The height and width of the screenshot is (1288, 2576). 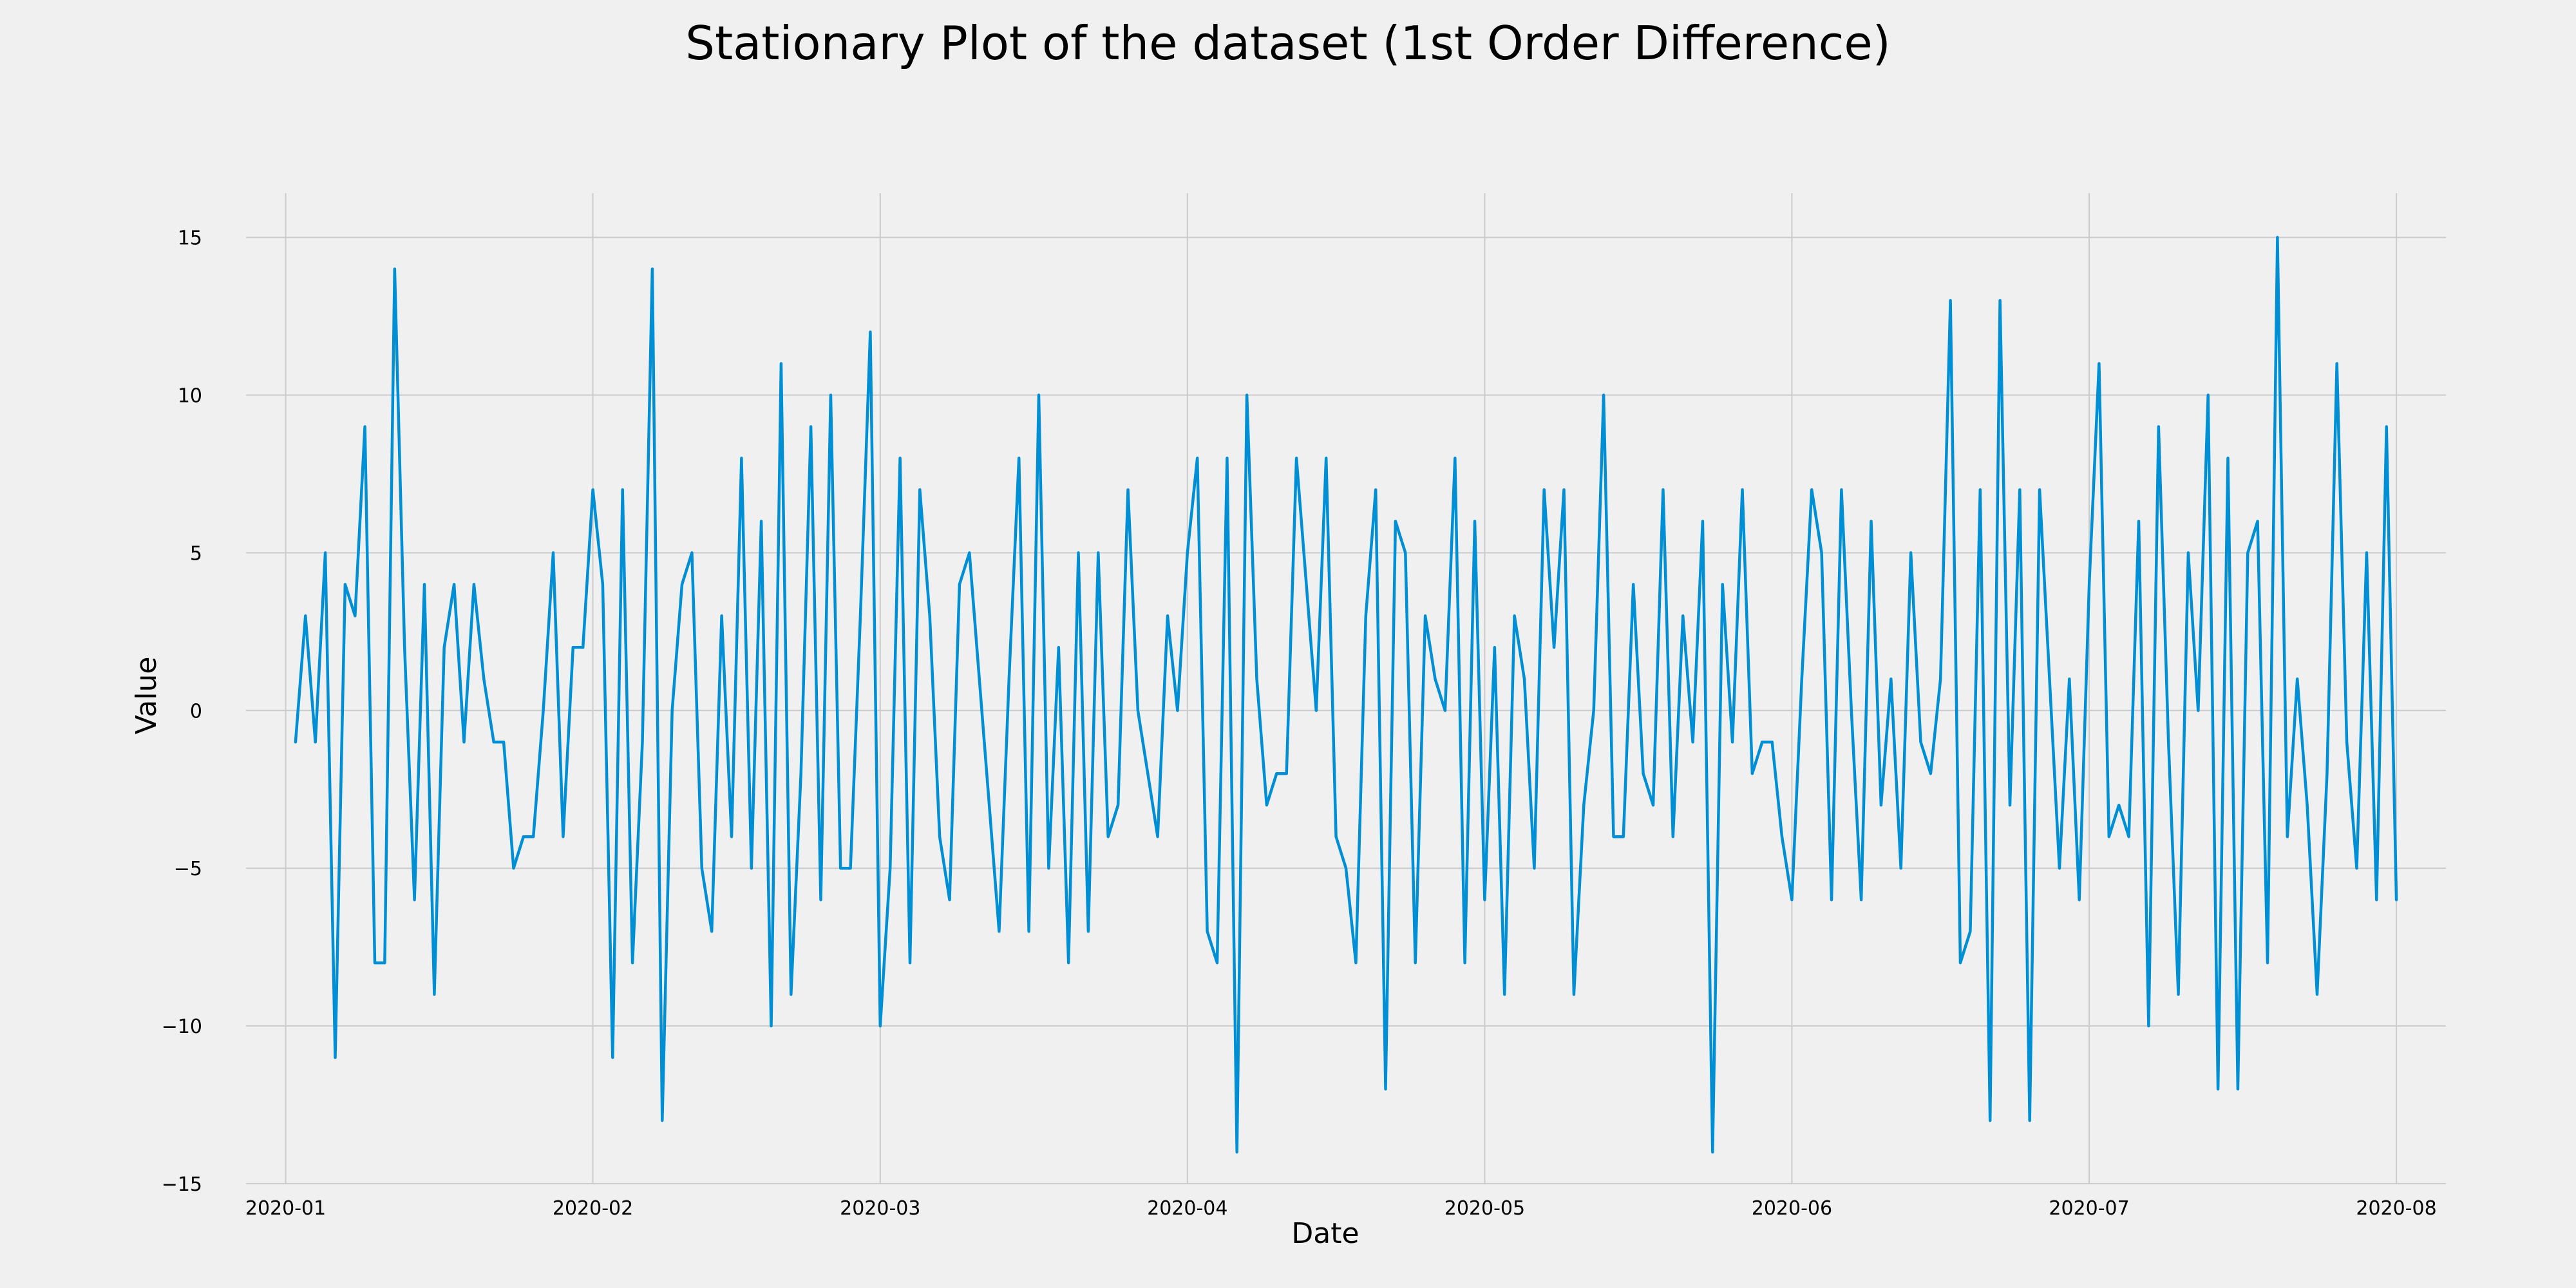 I want to click on x-tick-label: 2020-01, so click(x=285, y=1208).